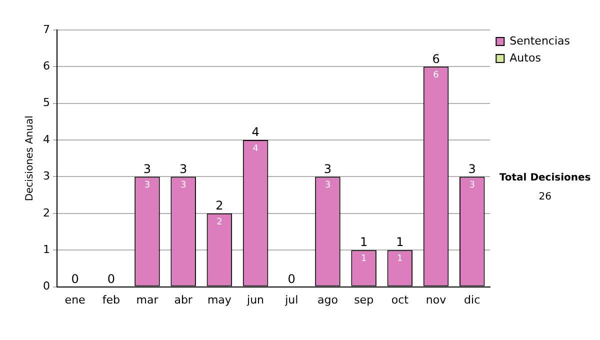 This screenshot has width=600, height=340. I want to click on data-label: 2, so click(219, 222).